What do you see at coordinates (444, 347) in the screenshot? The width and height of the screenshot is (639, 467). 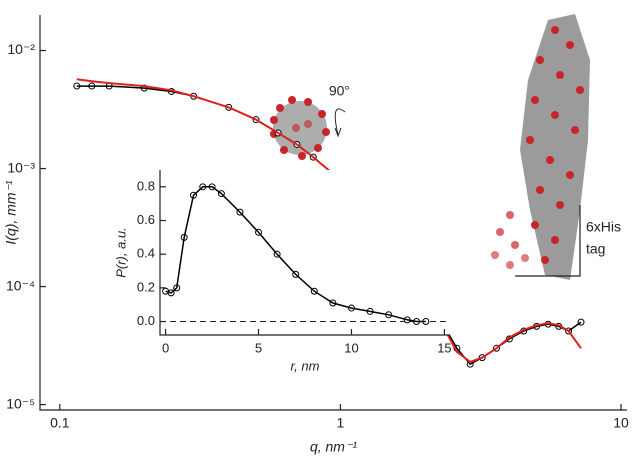 I see `x-tick-label: 15` at bounding box center [444, 347].